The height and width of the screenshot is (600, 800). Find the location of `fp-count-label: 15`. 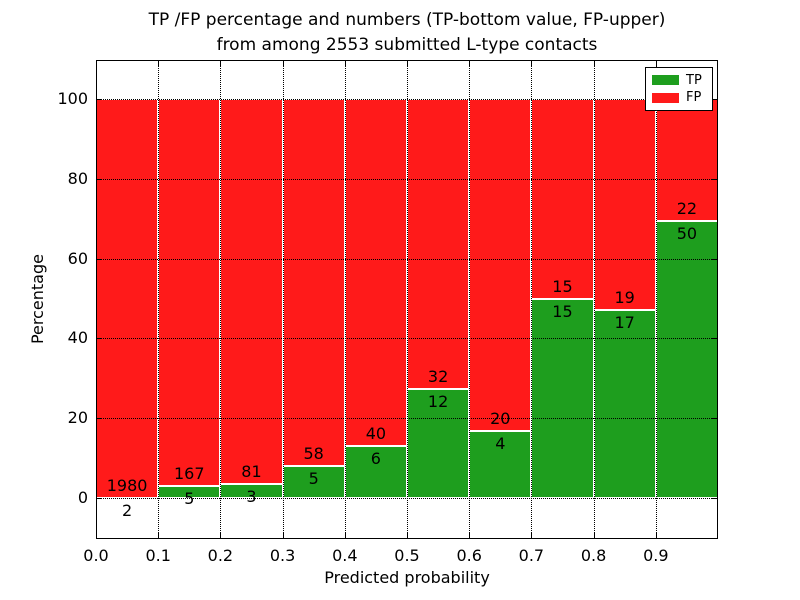

fp-count-label: 15 is located at coordinates (562, 286).